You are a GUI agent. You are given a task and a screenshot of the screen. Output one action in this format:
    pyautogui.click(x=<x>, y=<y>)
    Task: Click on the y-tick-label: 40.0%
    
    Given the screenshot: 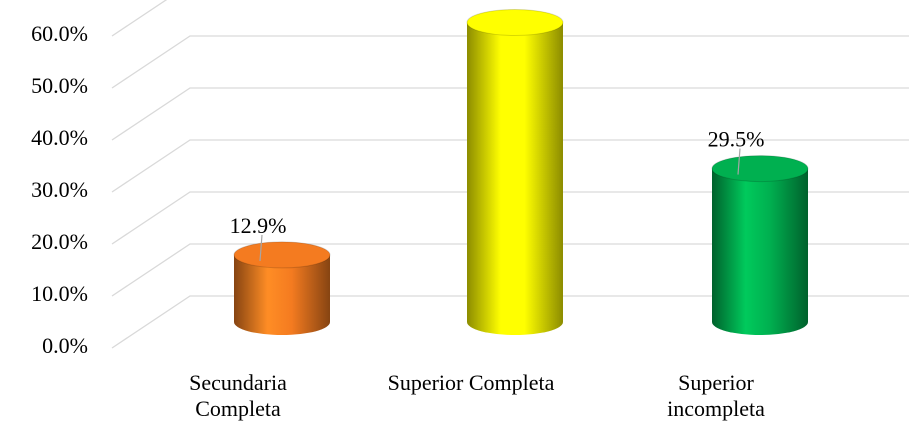 What is the action you would take?
    pyautogui.click(x=59, y=137)
    